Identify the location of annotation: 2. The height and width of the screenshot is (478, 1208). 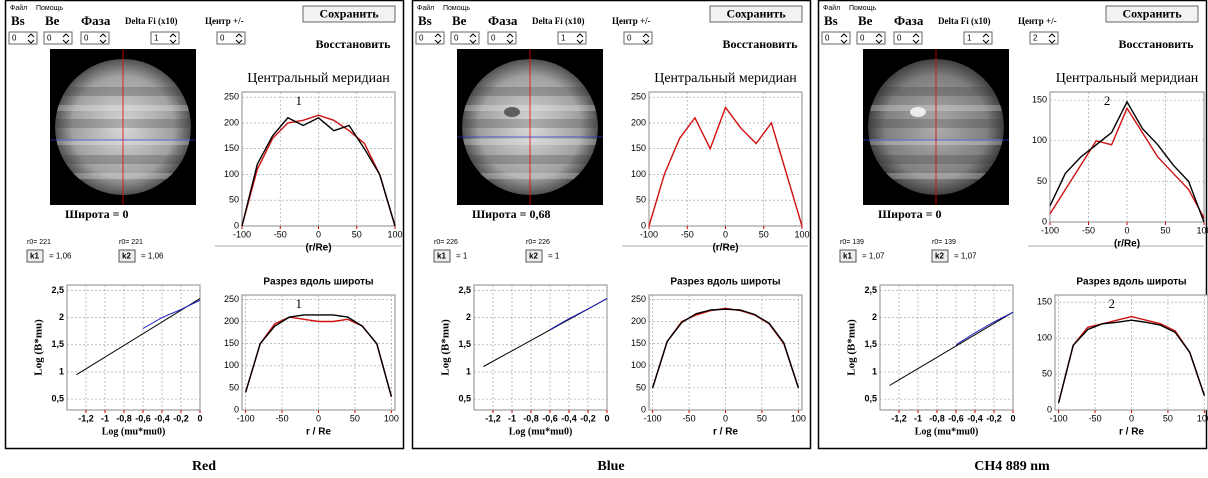
(1107, 100).